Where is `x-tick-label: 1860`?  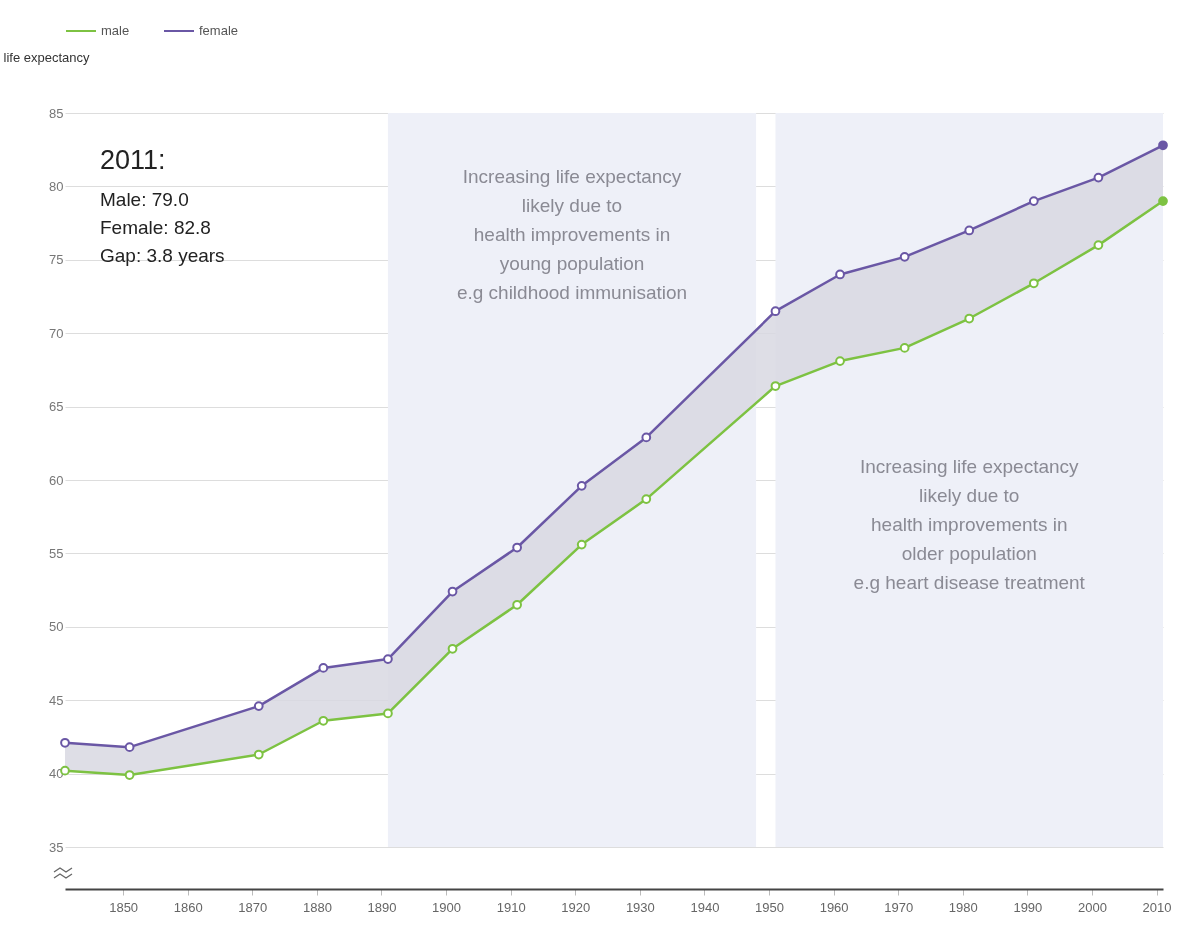
x-tick-label: 1860 is located at coordinates (188, 907).